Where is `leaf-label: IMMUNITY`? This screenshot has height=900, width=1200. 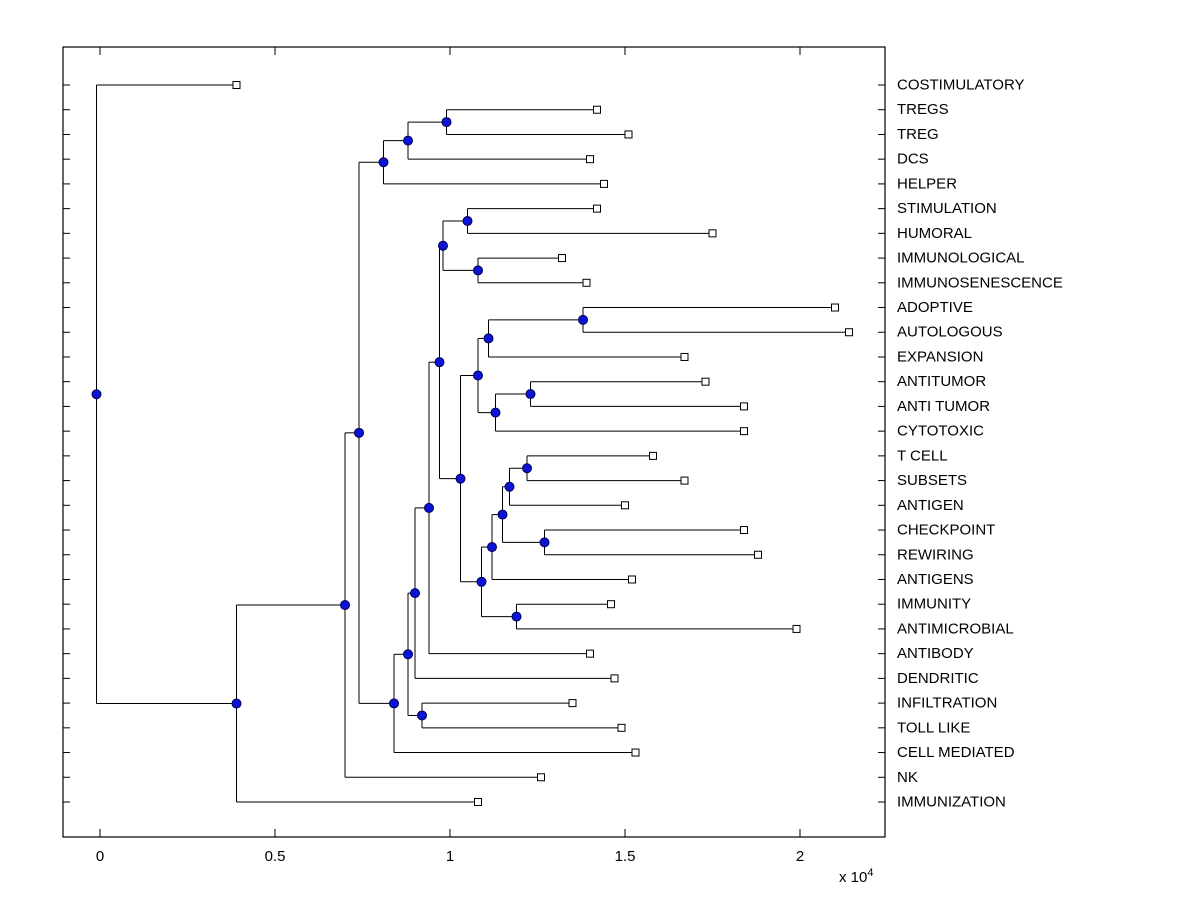 leaf-label: IMMUNITY is located at coordinates (934, 604).